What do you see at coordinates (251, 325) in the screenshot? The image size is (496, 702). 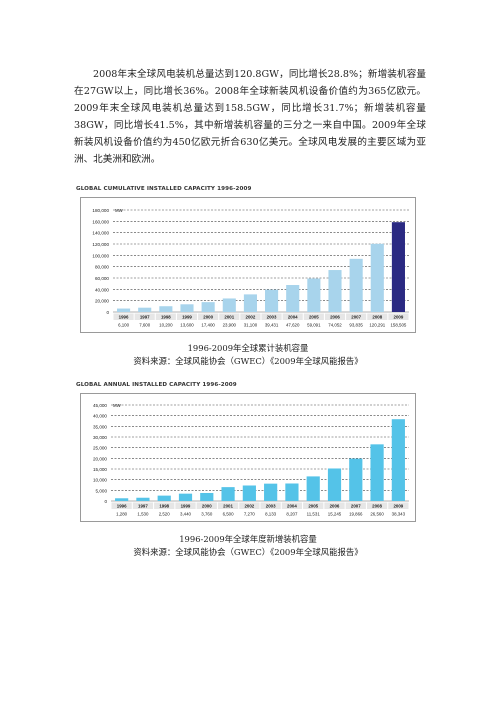 I see `data-label: 31,100` at bounding box center [251, 325].